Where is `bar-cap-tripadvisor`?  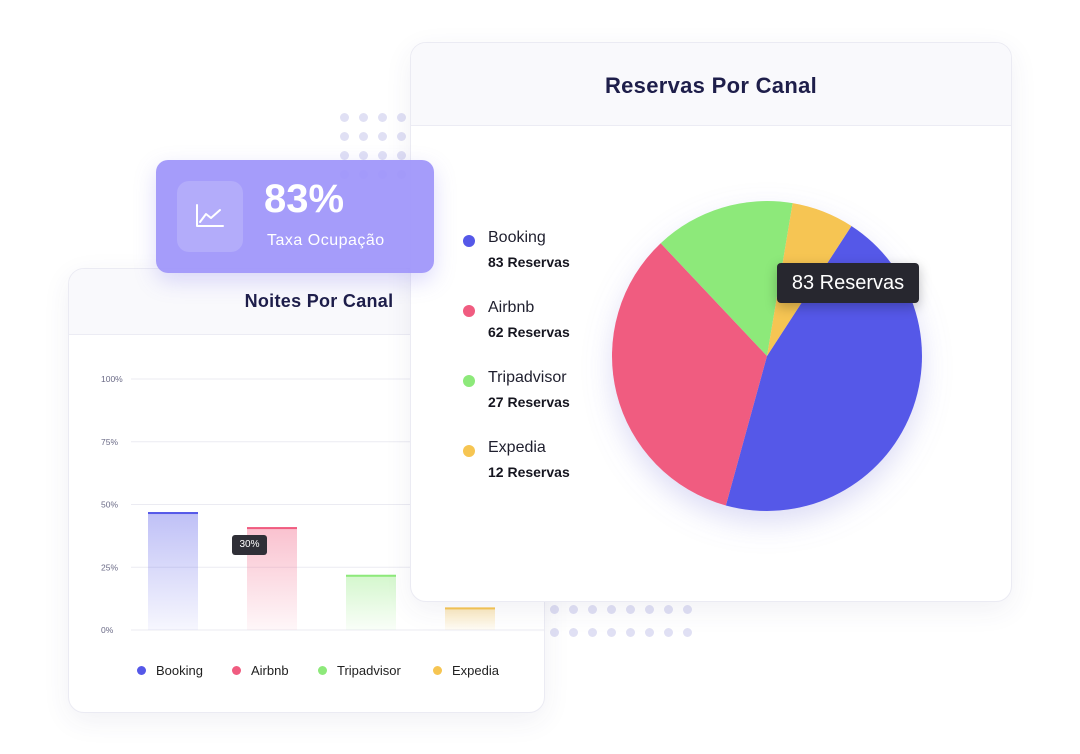
bar-cap-tripadvisor is located at coordinates (371, 575).